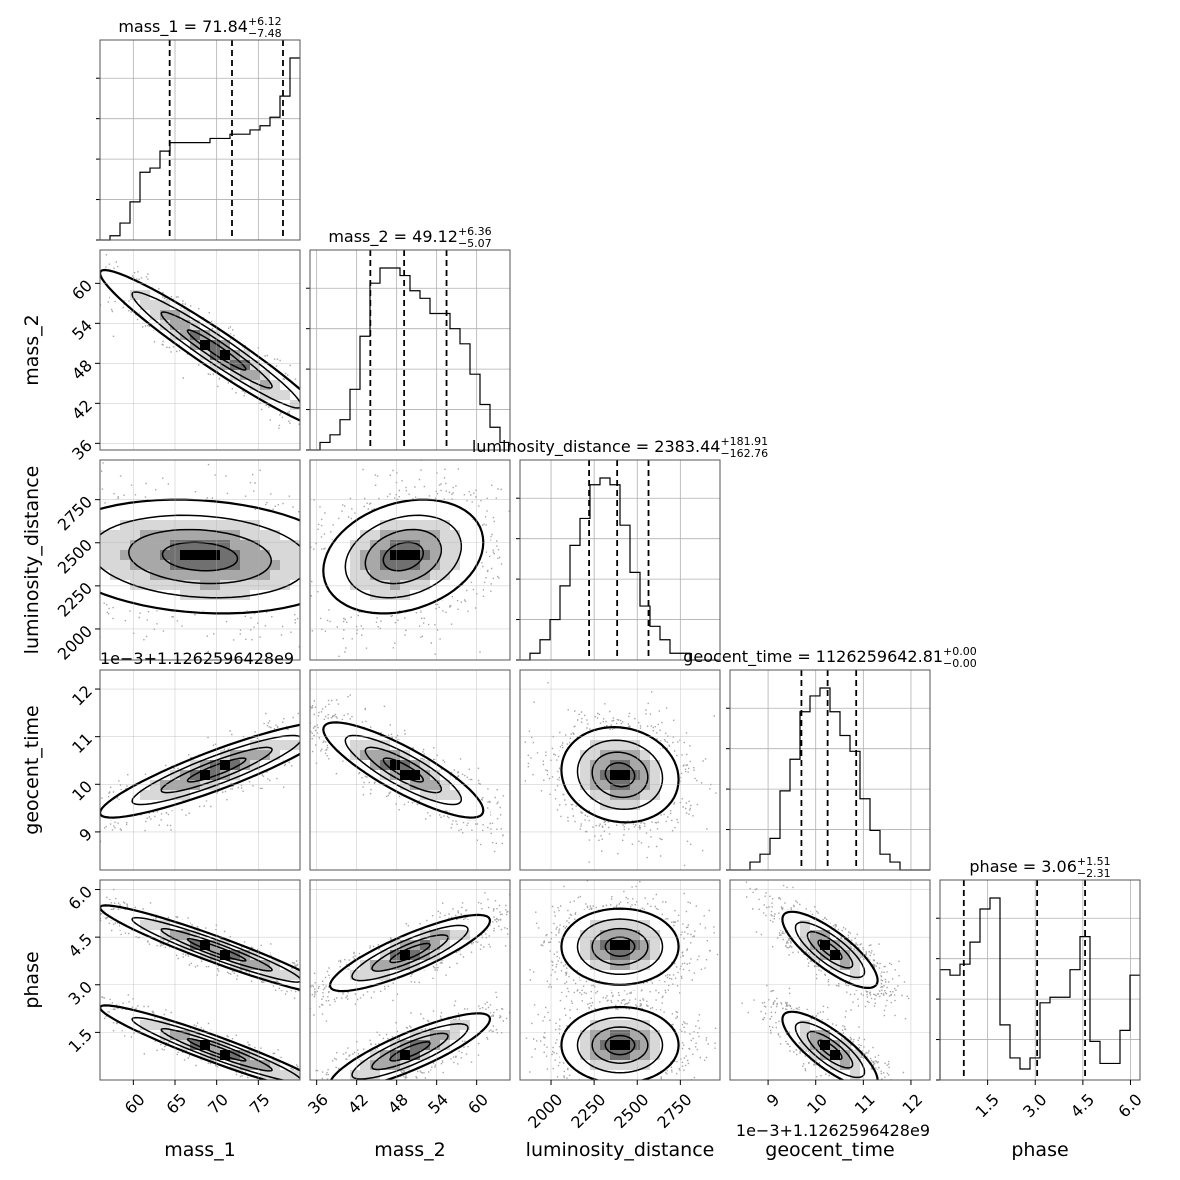 This screenshot has width=1180, height=1180. Describe the element at coordinates (82, 290) in the screenshot. I see `y-tick-label: 60` at that location.